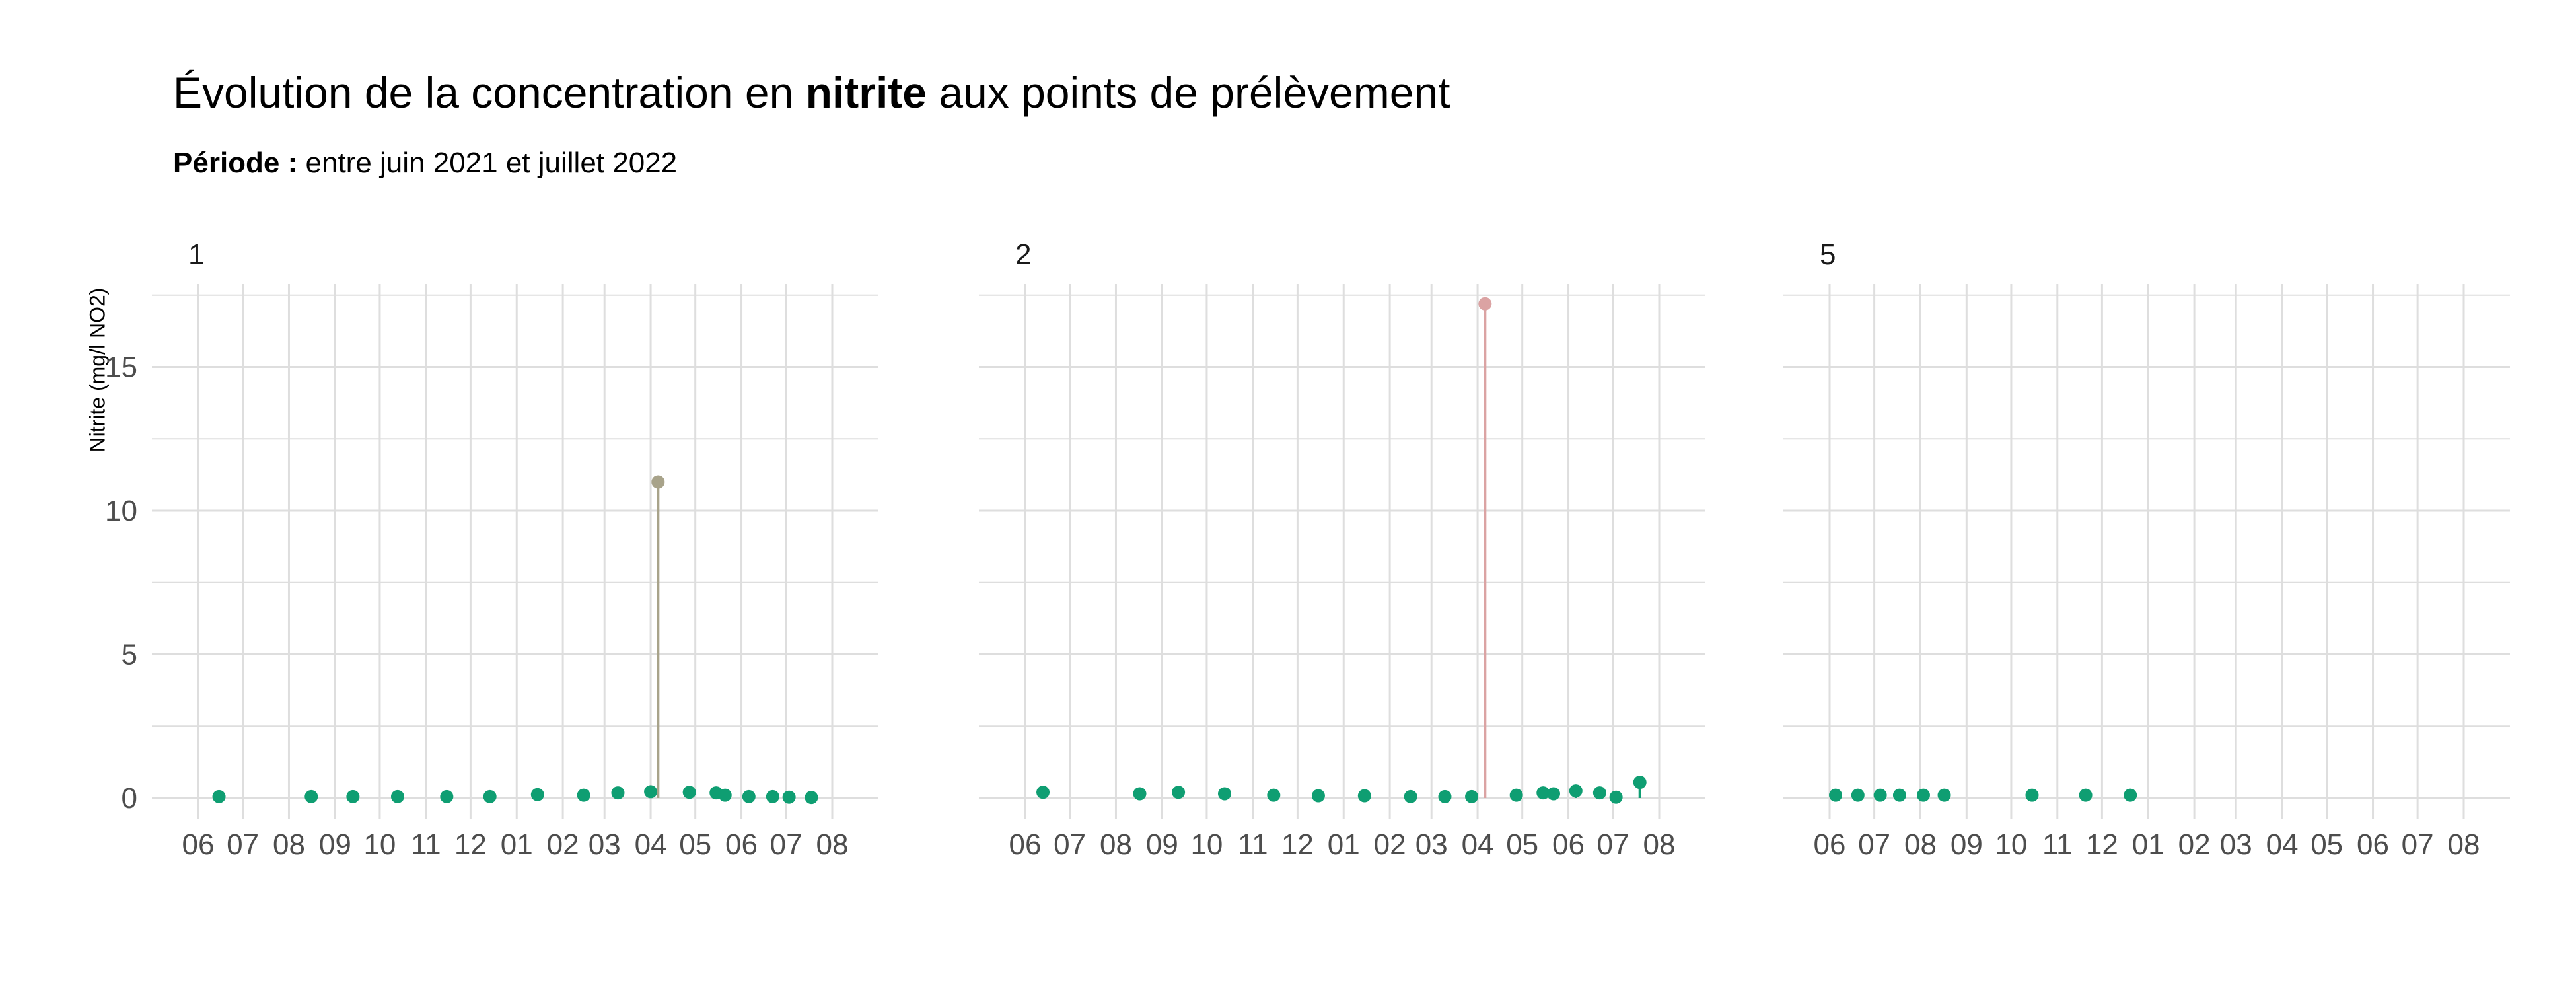  I want to click on facet-label: 1, so click(196, 255).